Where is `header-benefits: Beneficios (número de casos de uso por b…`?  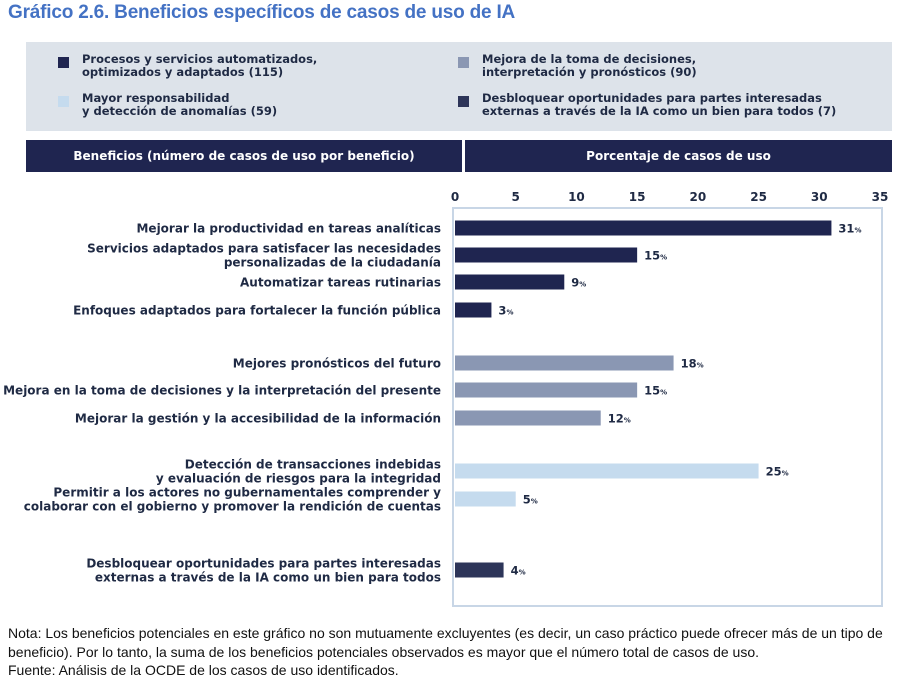
header-benefits: Beneficios (número de casos de uso por b… is located at coordinates (244, 156).